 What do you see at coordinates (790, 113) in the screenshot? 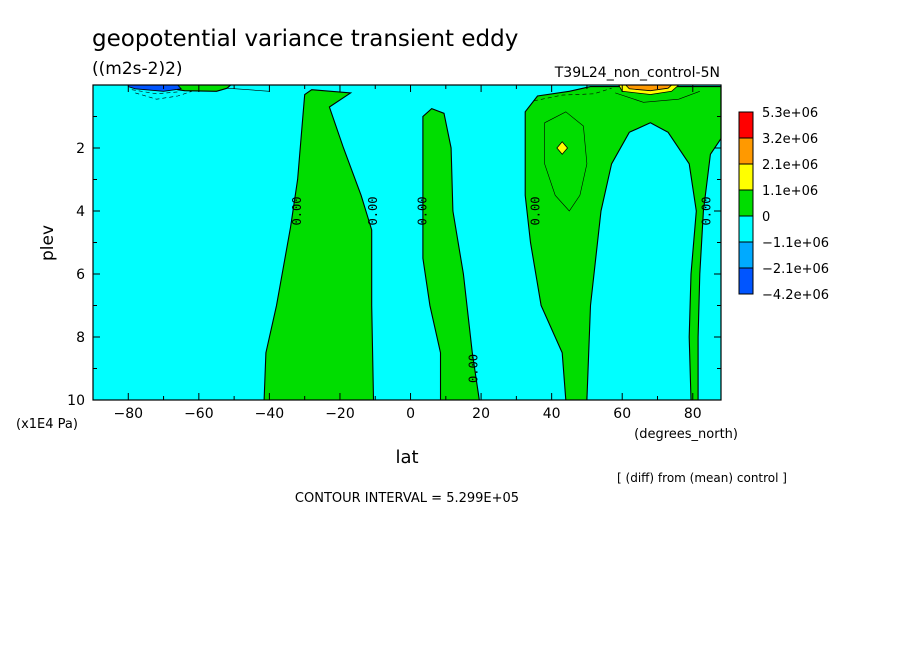
I see `colorbar-label-0: 5.3e+06` at bounding box center [790, 113].